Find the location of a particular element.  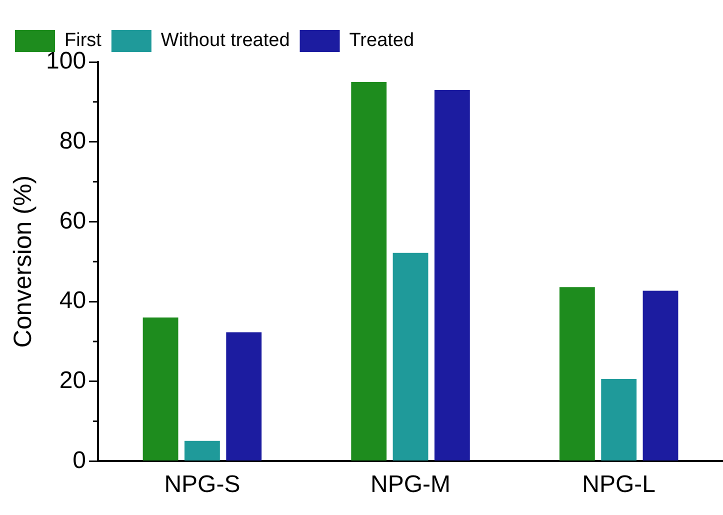

y-axis-title: Conversion (%) is located at coordinates (22, 261).